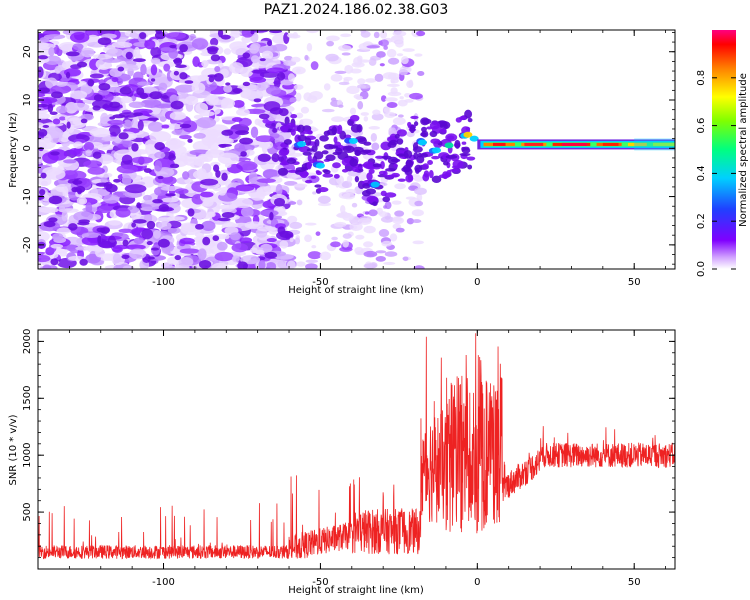 Image resolution: width=750 pixels, height=600 pixels. What do you see at coordinates (468, 134) in the screenshot?
I see `tone-peak` at bounding box center [468, 134].